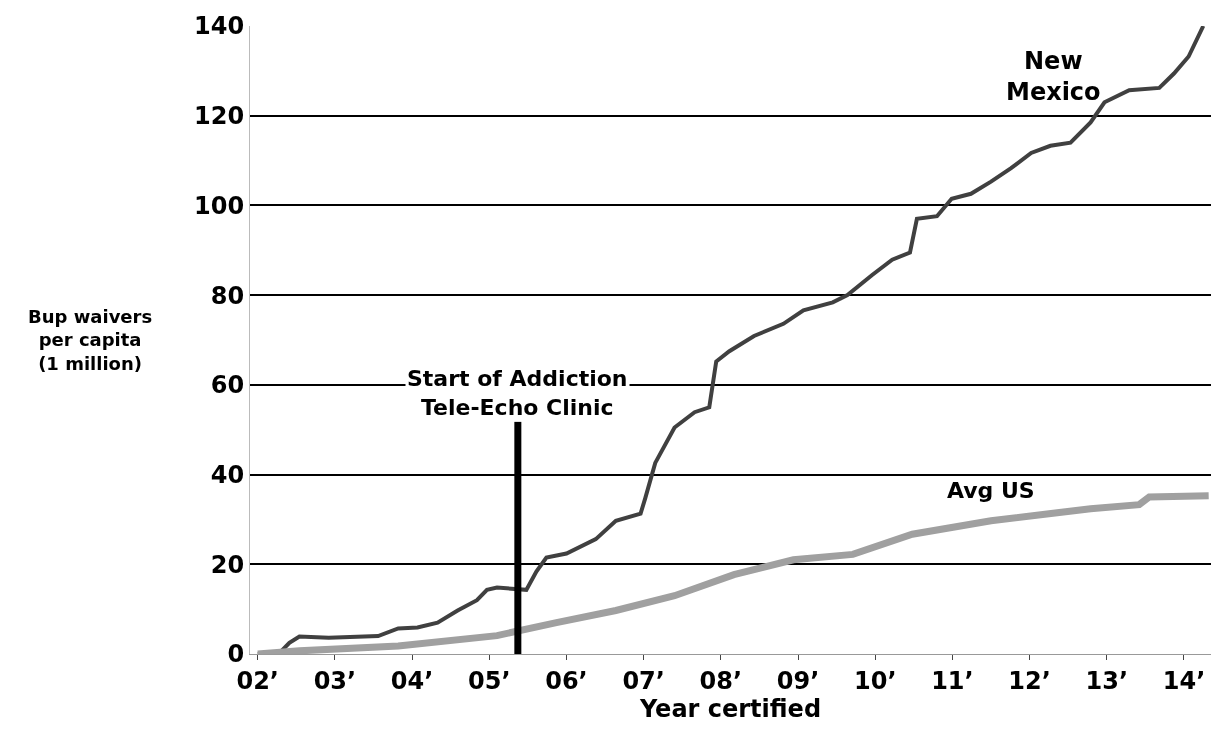 The image size is (1226, 739). I want to click on y-tick-label: 20, so click(227, 564).